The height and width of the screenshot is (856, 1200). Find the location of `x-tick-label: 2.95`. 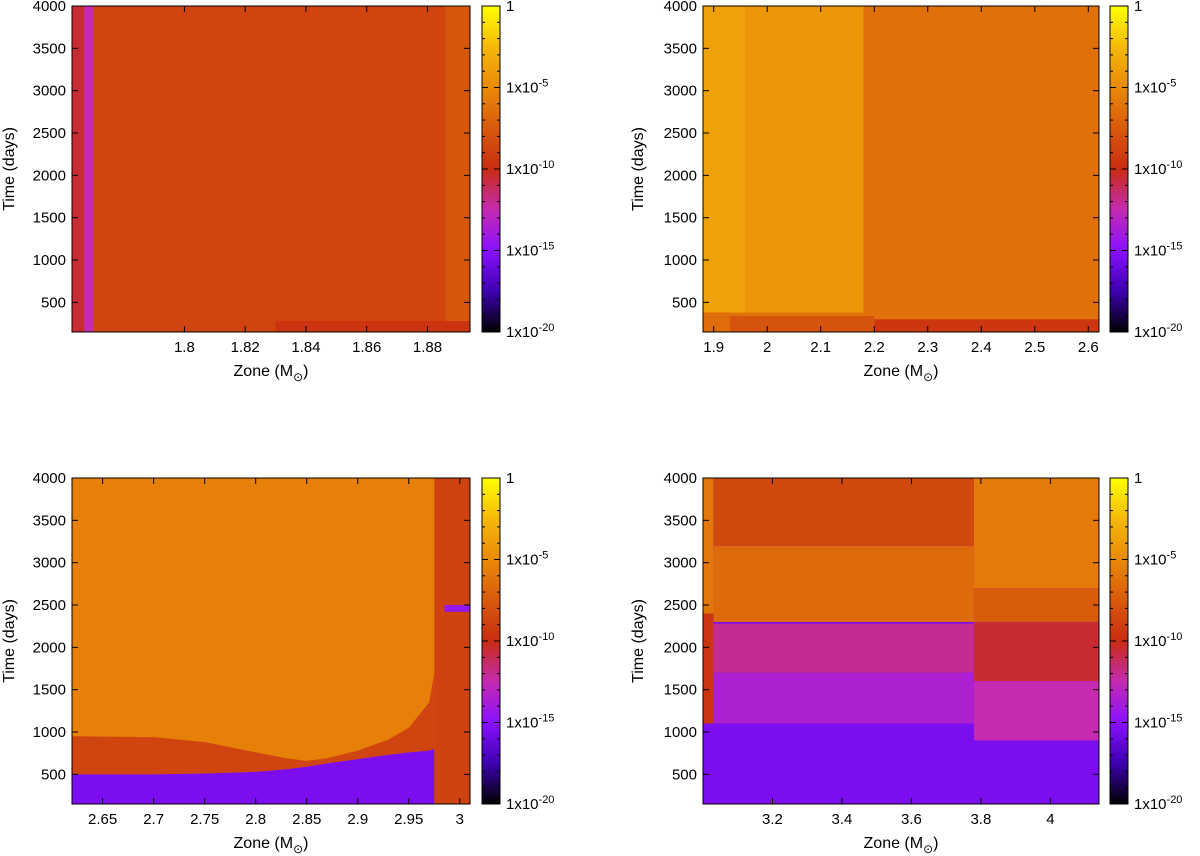

x-tick-label: 2.95 is located at coordinates (408, 819).